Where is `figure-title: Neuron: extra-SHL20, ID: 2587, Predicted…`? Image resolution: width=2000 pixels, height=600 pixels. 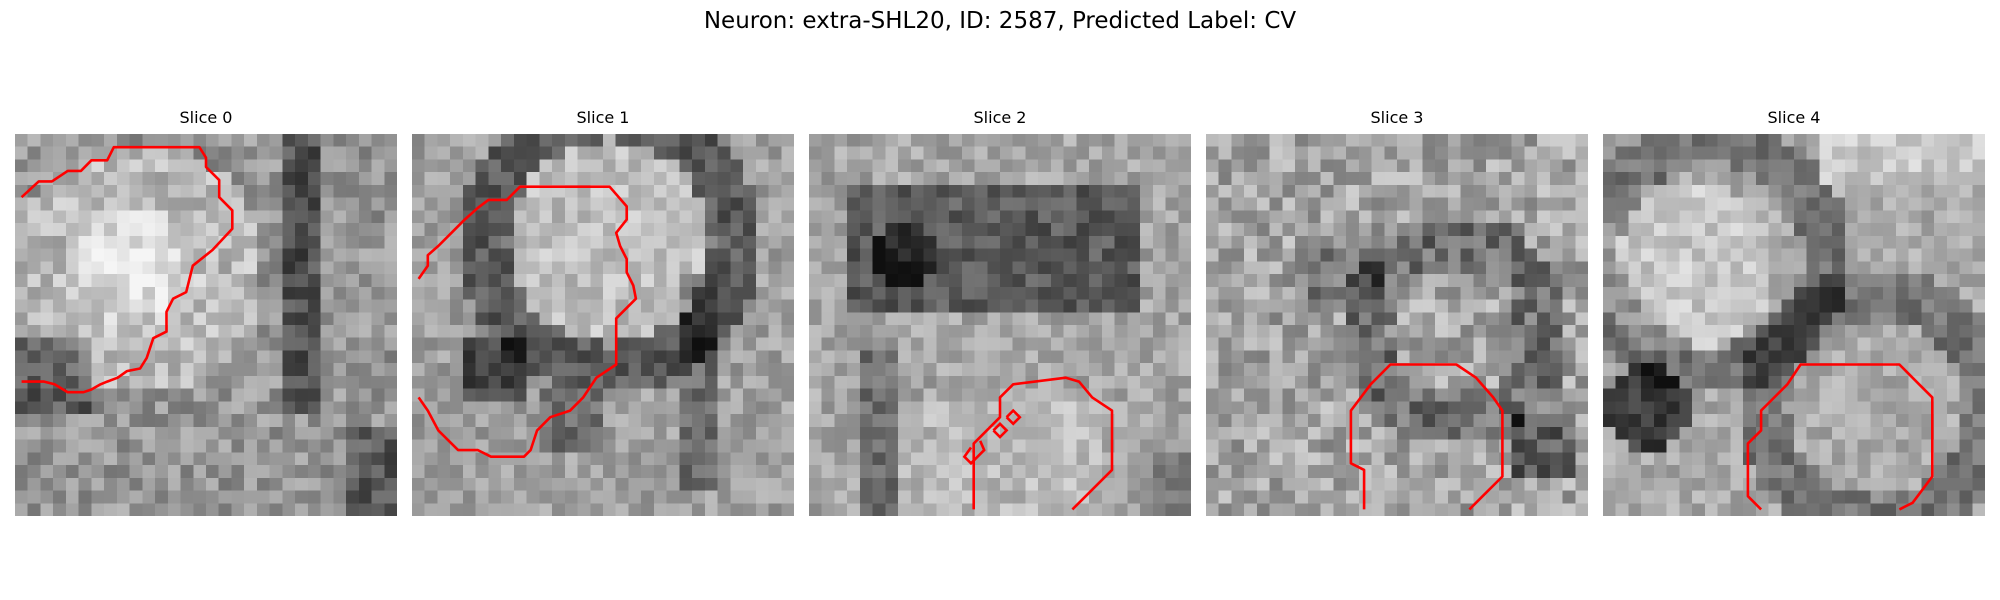 figure-title: Neuron: extra-SHL20, ID: 2587, Predicted… is located at coordinates (1000, 21).